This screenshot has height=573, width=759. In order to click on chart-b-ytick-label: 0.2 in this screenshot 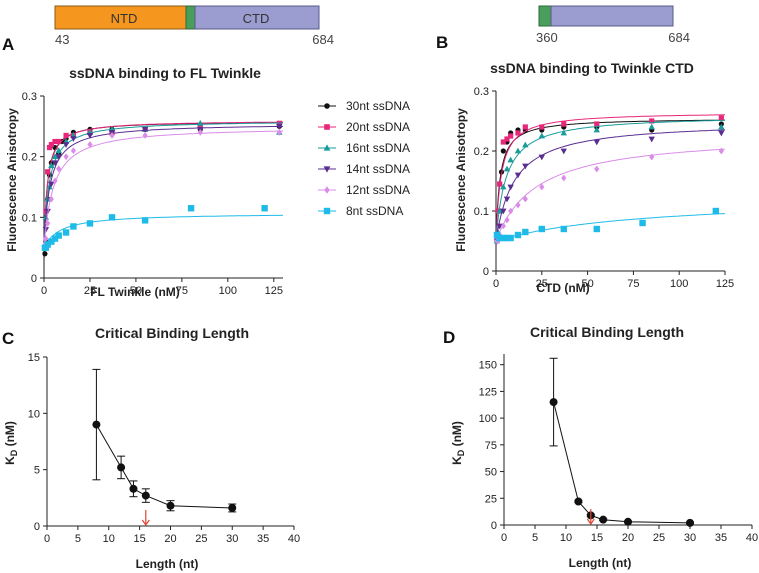, I will do `click(481, 152)`.